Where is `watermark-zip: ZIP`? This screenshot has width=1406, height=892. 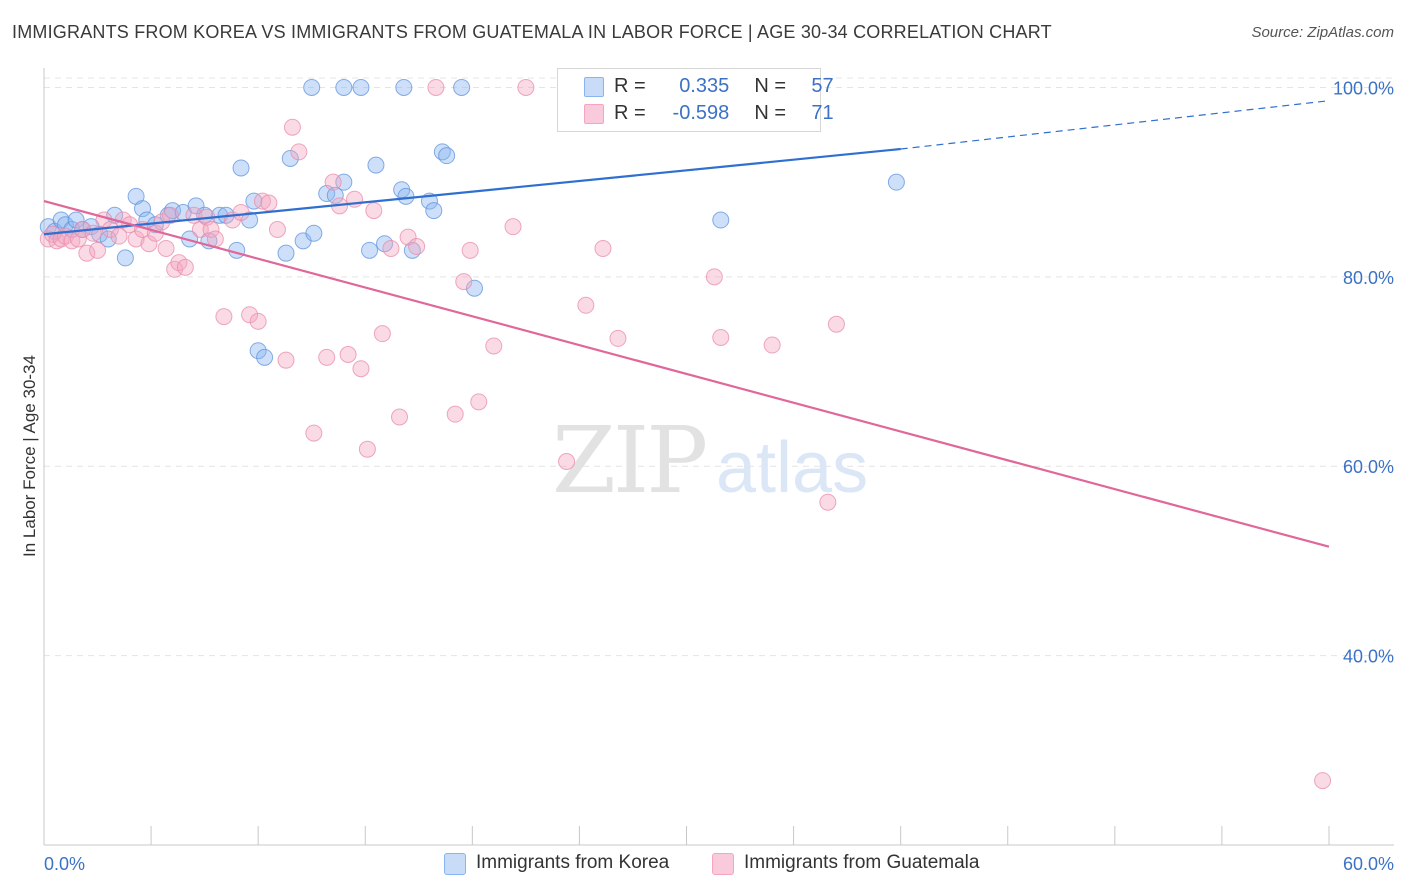
watermark-zip: ZIP is located at coordinates (628, 460).